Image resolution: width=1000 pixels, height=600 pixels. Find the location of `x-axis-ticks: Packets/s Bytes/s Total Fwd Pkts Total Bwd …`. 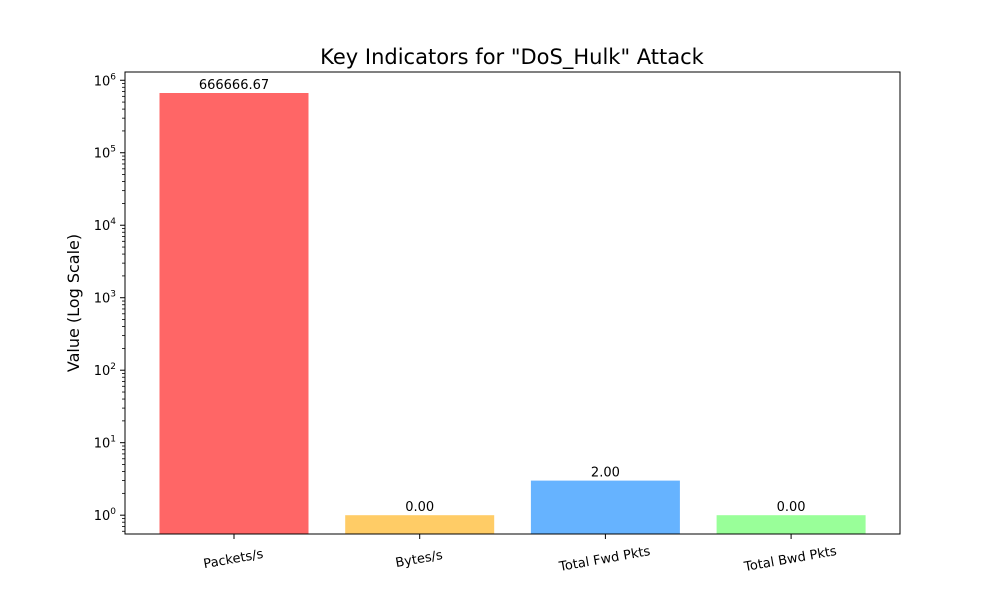

x-axis-ticks: Packets/s Bytes/s Total Fwd Pkts Total Bwd … is located at coordinates (520, 554).